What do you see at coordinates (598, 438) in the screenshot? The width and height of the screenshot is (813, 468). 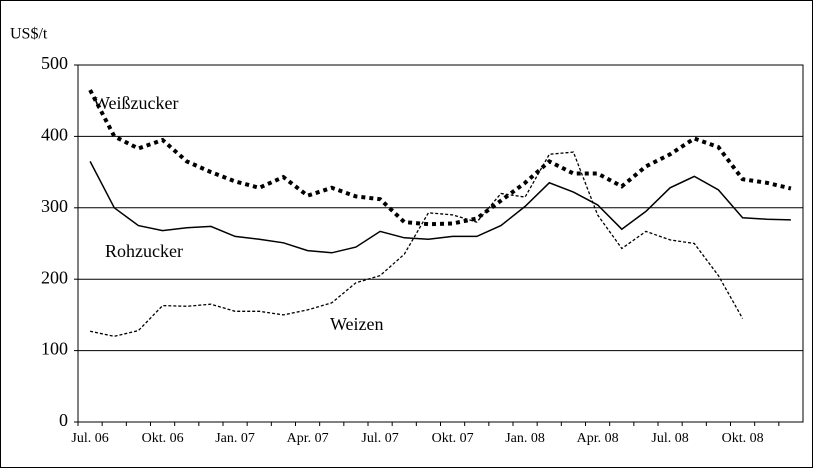 I see `x-tick-label: Apr. 08` at bounding box center [598, 438].